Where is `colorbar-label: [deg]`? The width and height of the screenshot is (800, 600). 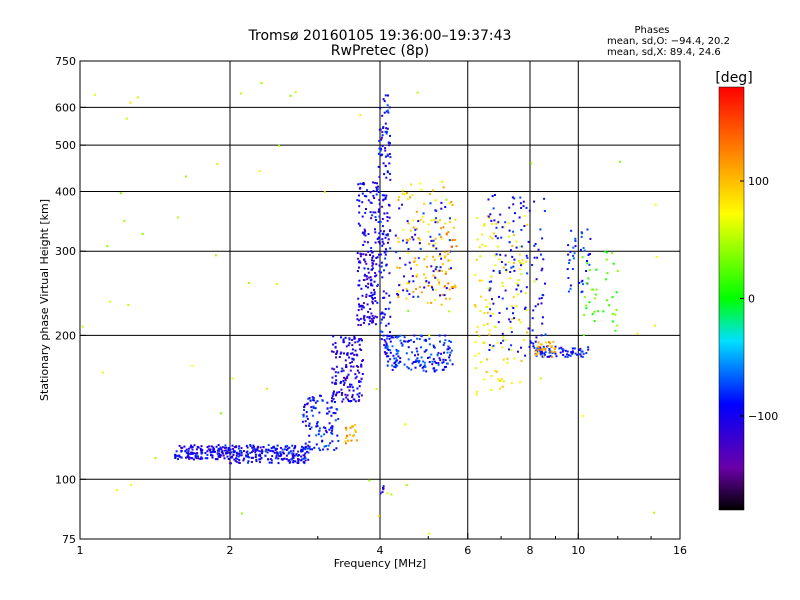 colorbar-label: [deg] is located at coordinates (733, 78).